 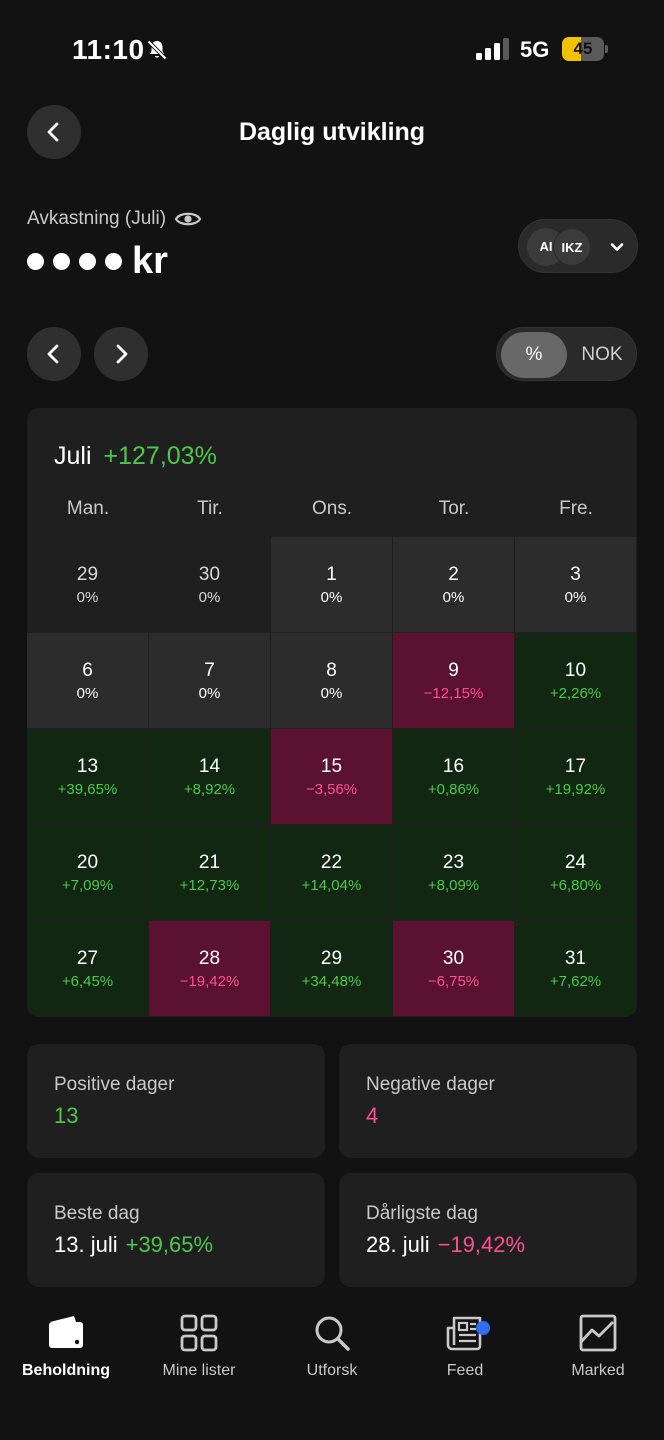 What do you see at coordinates (331, 584) in the screenshot?
I see `calendar-day-cell: 1 0%` at bounding box center [331, 584].